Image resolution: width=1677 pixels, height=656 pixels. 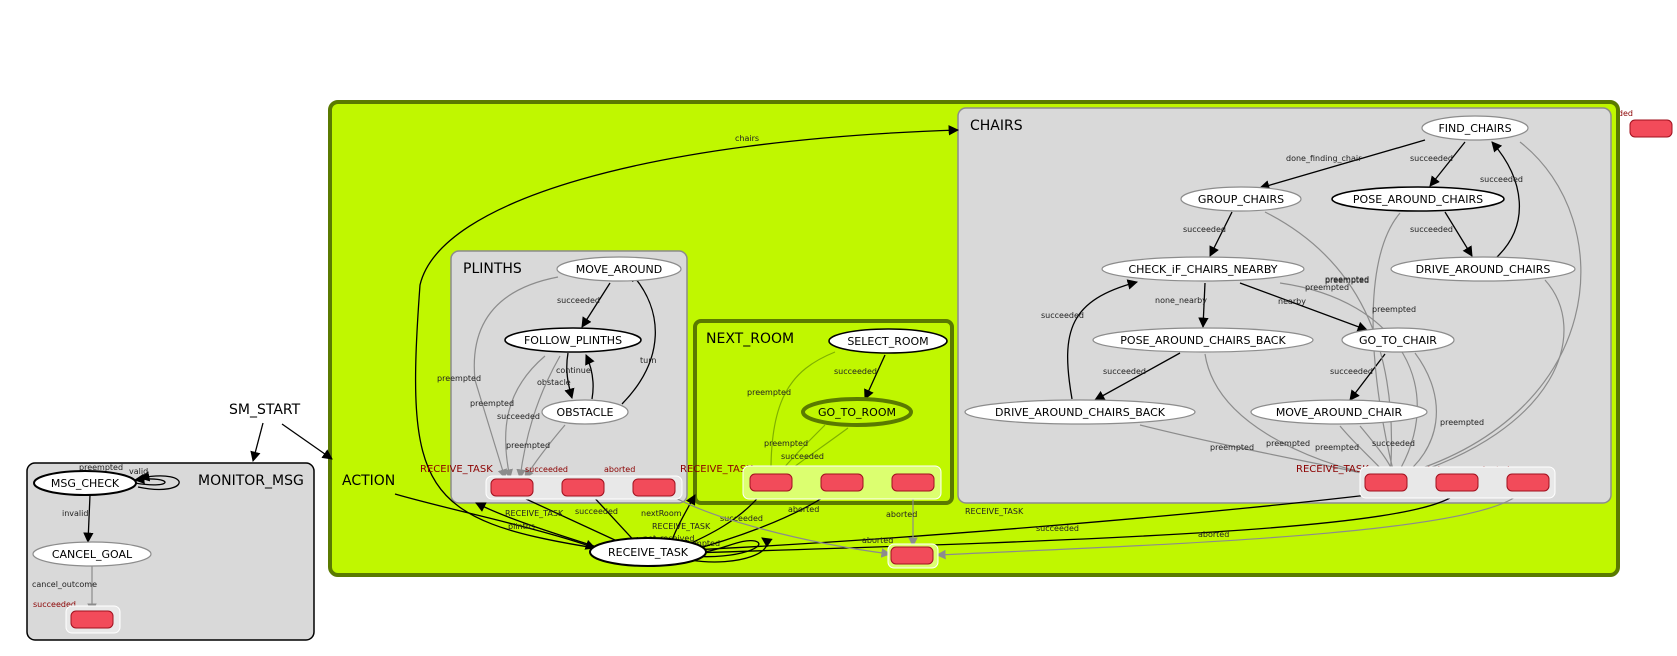 What do you see at coordinates (1203, 269) in the screenshot?
I see `check-if-chairs-nearby-node` at bounding box center [1203, 269].